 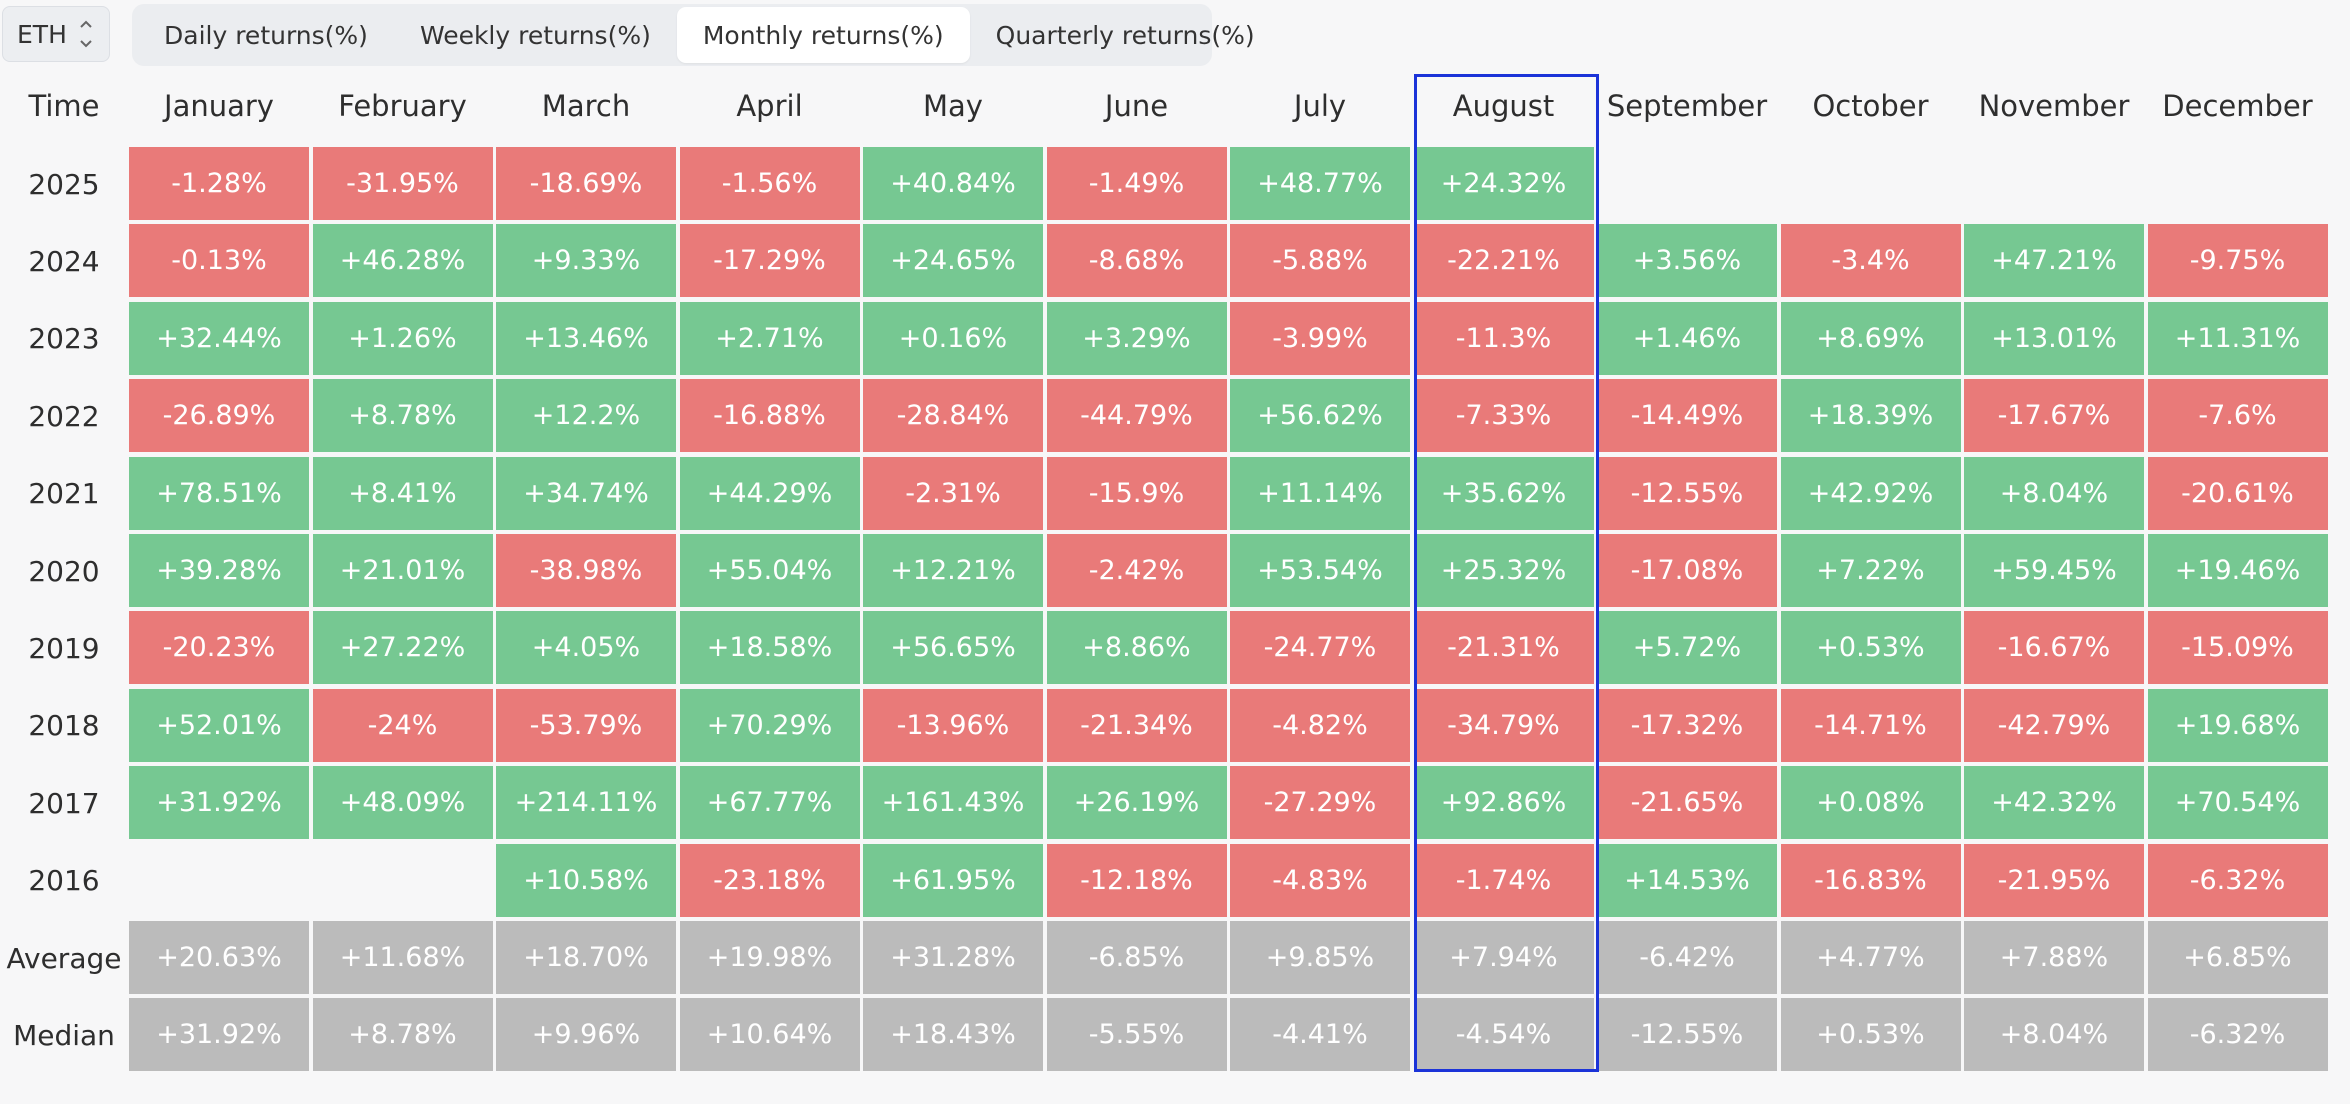 I want to click on return-cell: +10.64%, so click(x=769, y=1035).